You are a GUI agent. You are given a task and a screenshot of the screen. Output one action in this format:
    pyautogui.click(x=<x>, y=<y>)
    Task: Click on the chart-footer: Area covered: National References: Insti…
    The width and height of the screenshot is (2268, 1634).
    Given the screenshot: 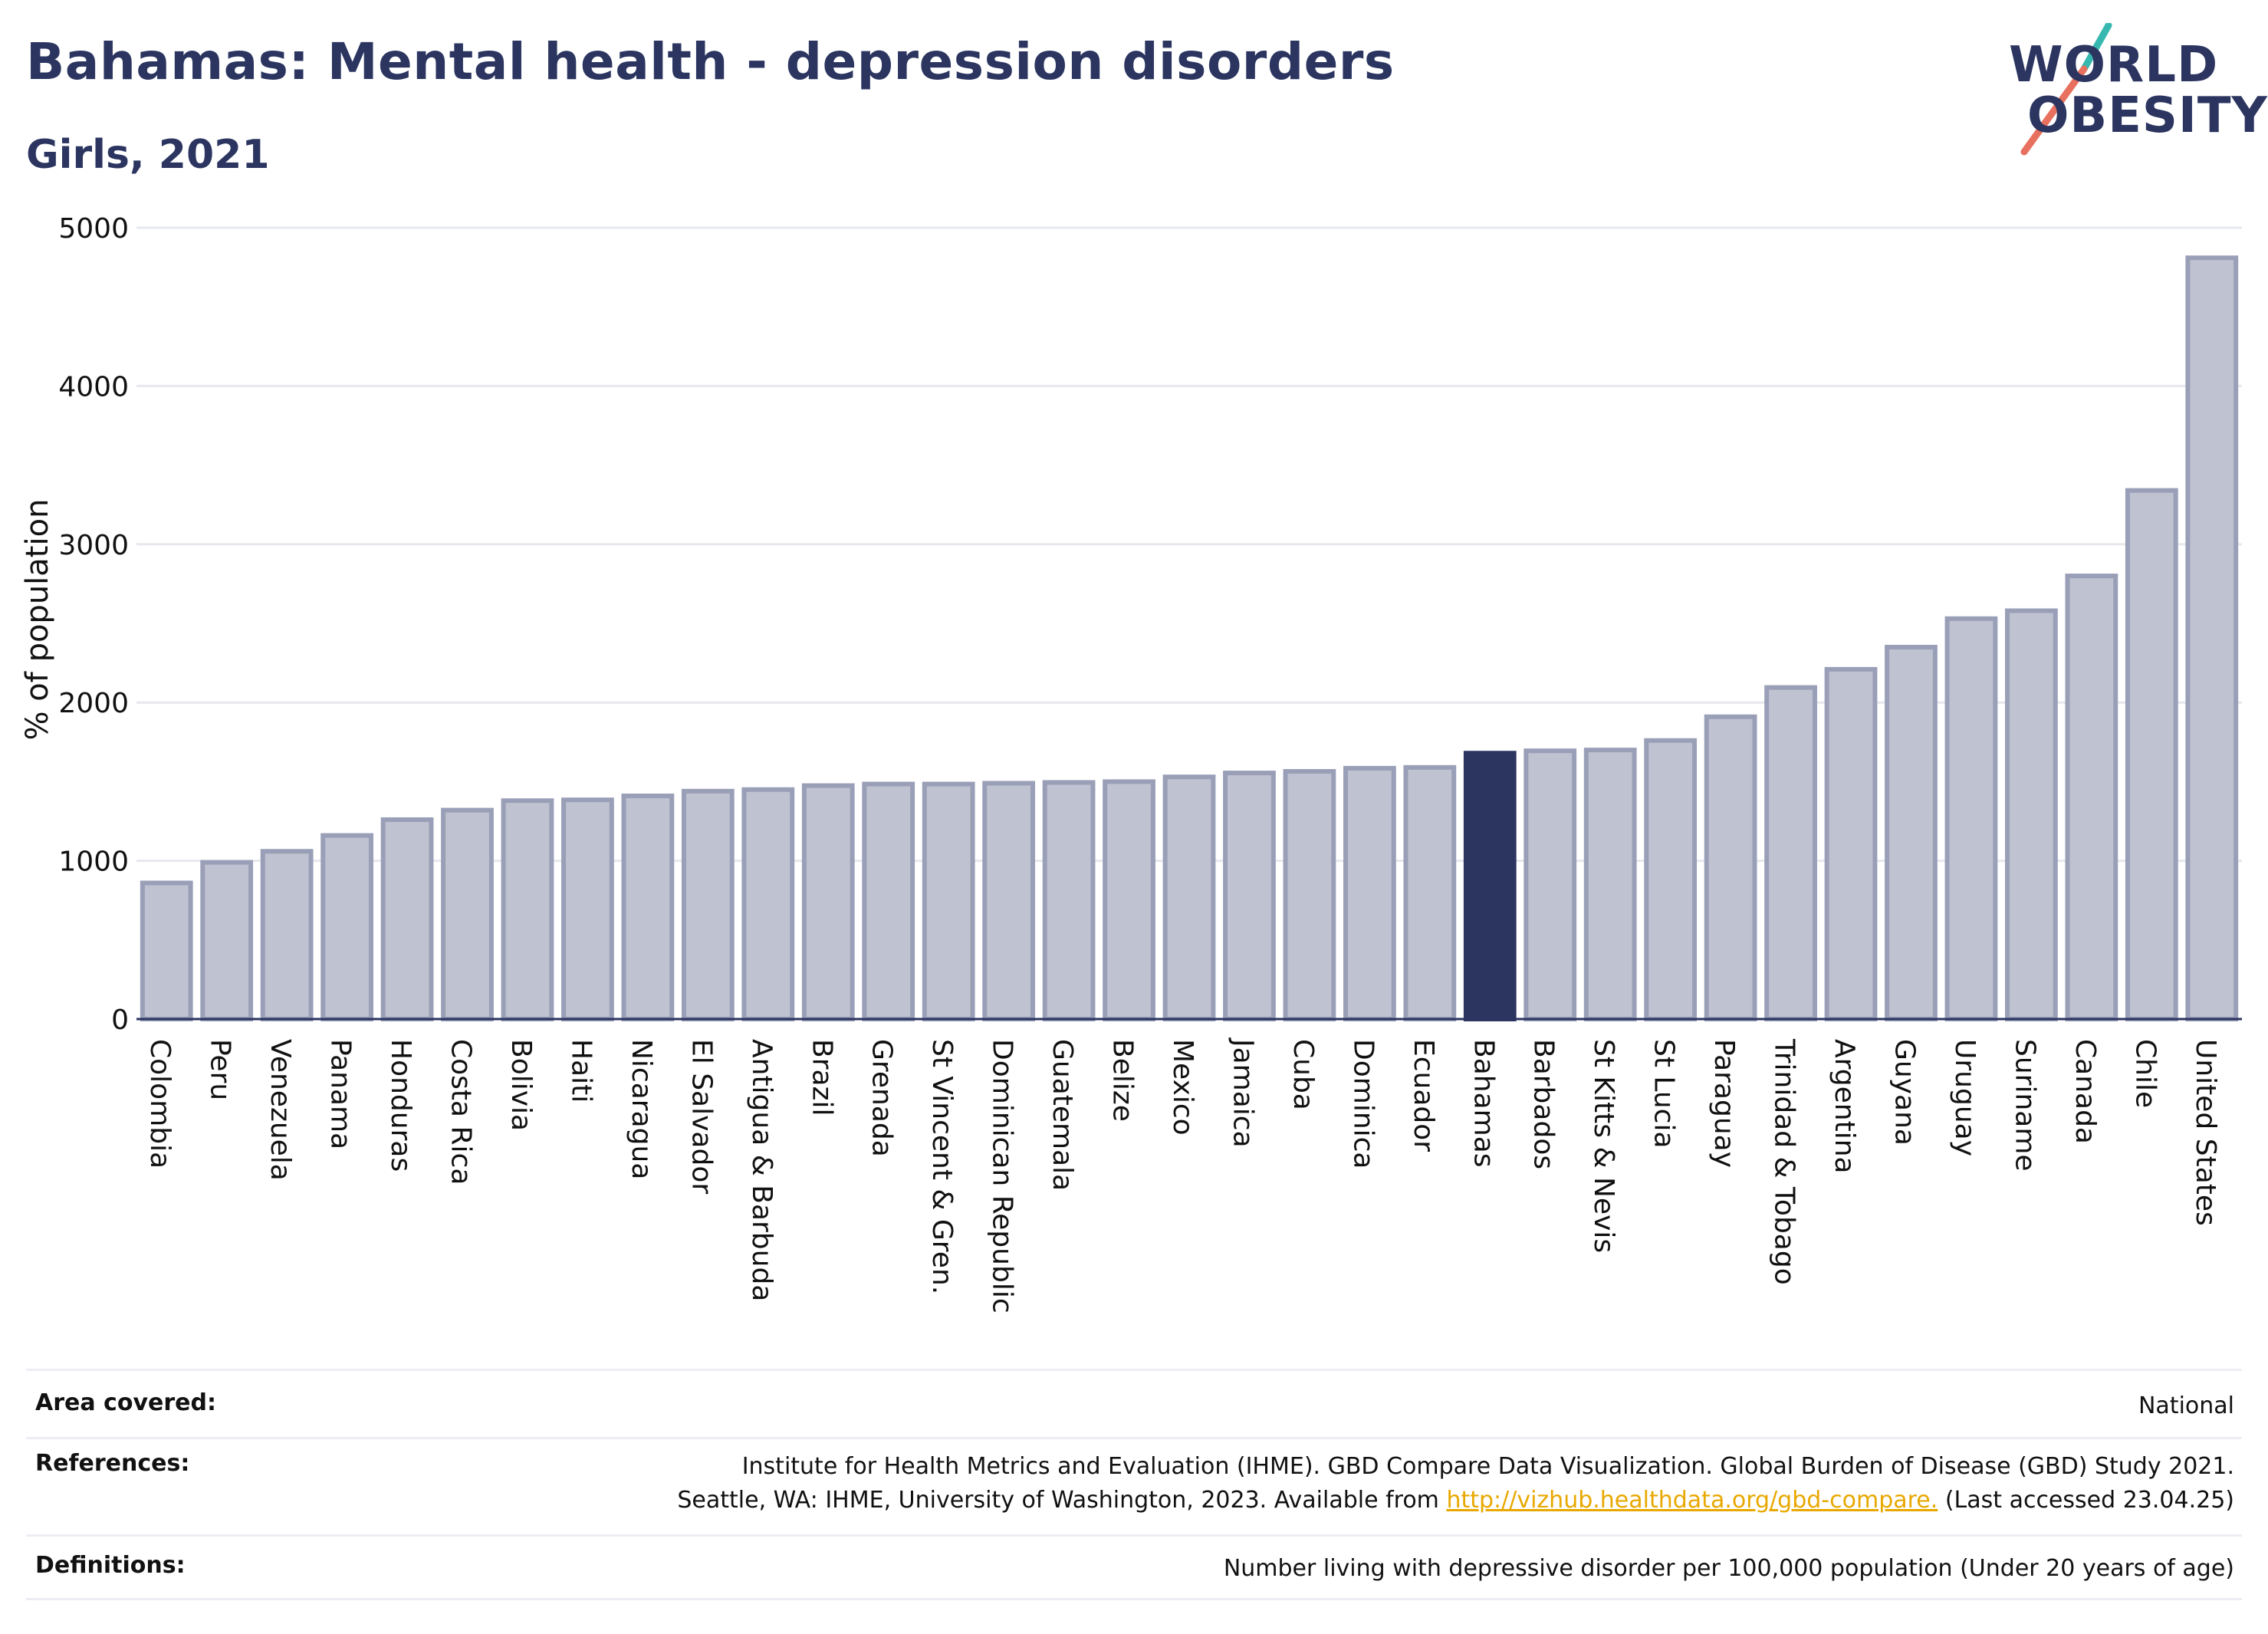 What is the action you would take?
    pyautogui.click(x=1134, y=1484)
    